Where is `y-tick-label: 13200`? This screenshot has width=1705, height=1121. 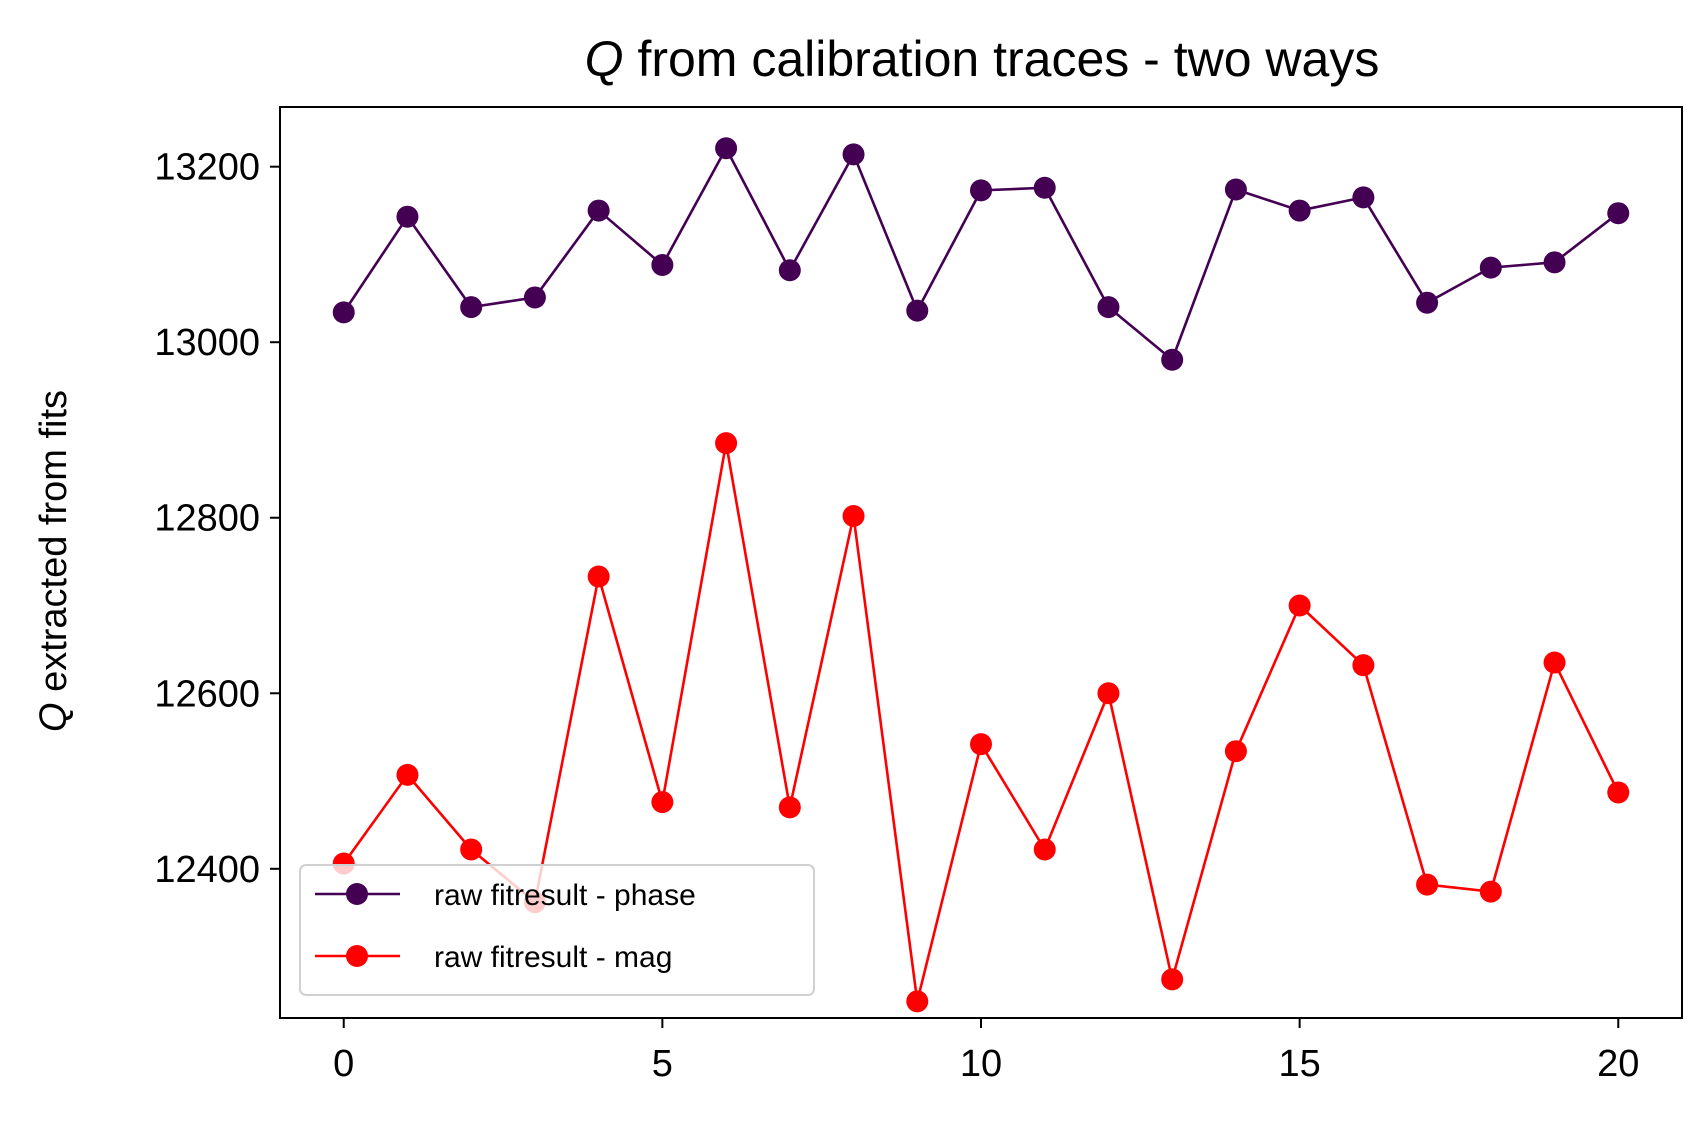 y-tick-label: 13200 is located at coordinates (207, 168).